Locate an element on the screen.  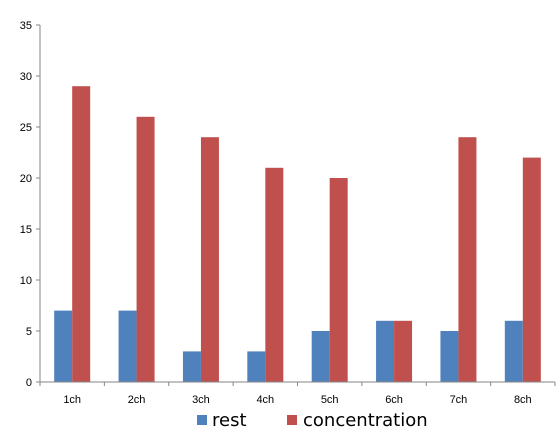
y-tick-label: 35 is located at coordinates (26, 26).